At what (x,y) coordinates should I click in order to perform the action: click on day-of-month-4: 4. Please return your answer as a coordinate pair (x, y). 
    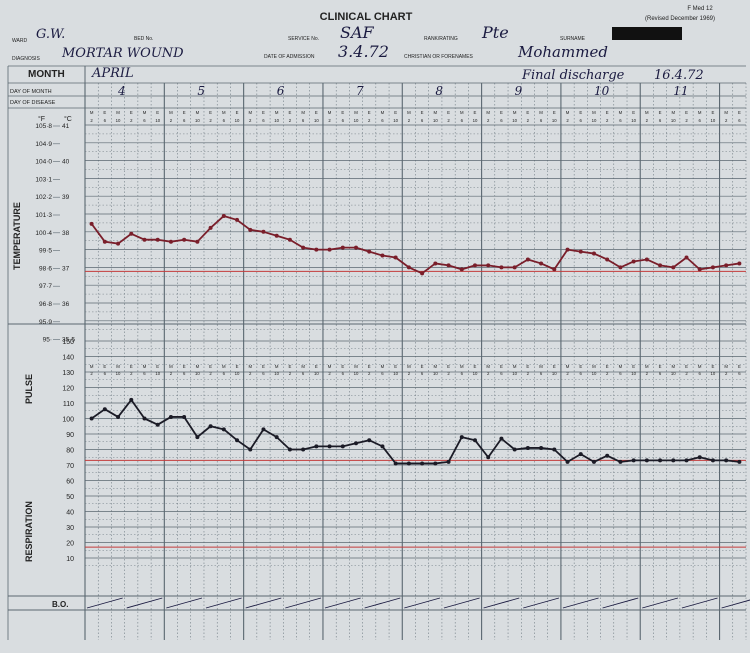
    Looking at the image, I should click on (121, 91).